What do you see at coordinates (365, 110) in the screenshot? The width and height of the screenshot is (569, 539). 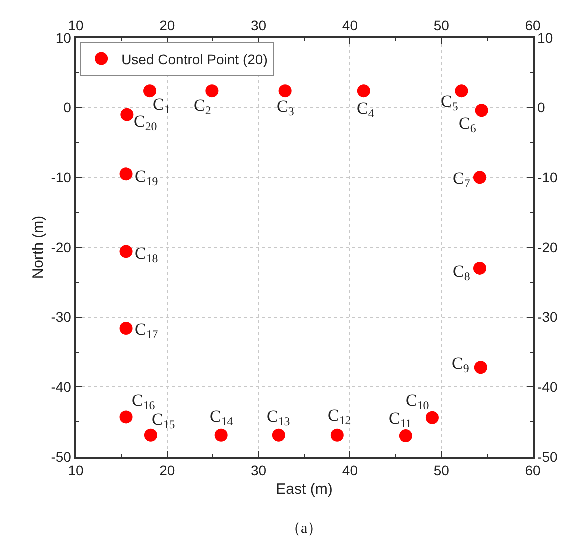 I see `annotation: C$_{4}$` at bounding box center [365, 110].